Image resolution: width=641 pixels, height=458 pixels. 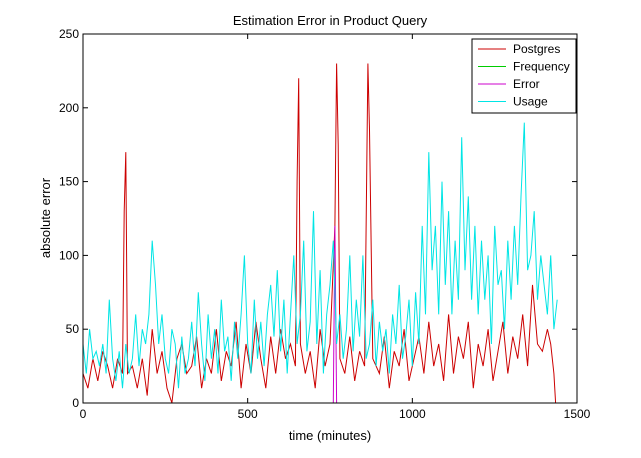 I want to click on x-tick-label: 1000, so click(x=412, y=414).